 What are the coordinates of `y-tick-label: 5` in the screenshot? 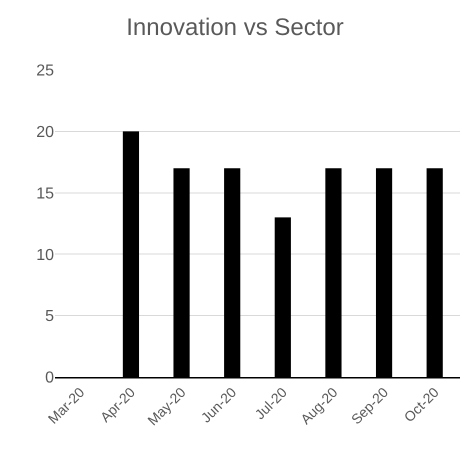 It's located at (49, 317).